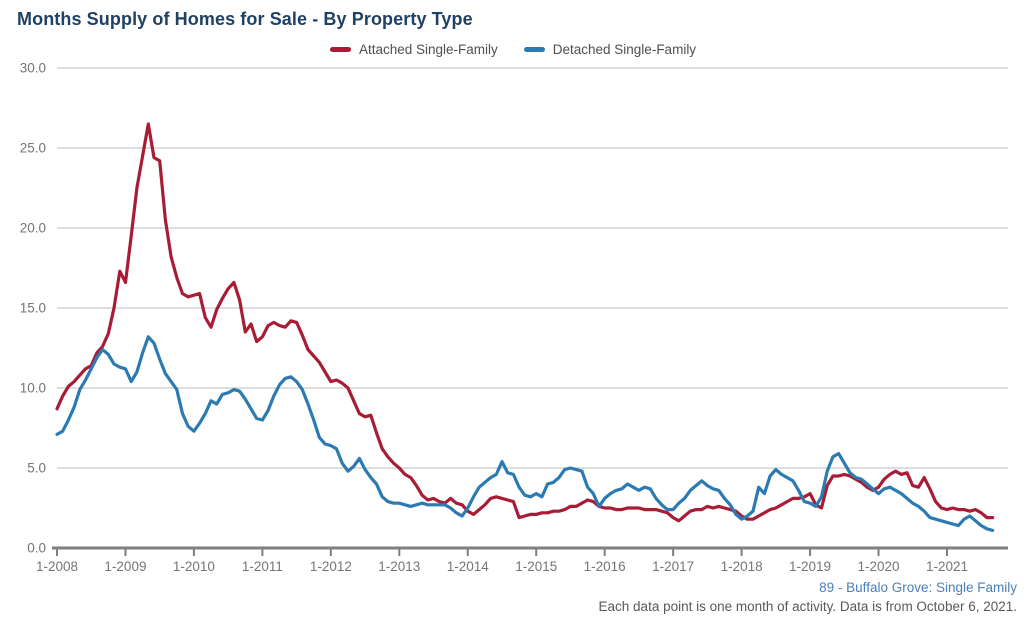 This screenshot has width=1026, height=618. I want to click on y-axis-label: 10.0, so click(33, 388).